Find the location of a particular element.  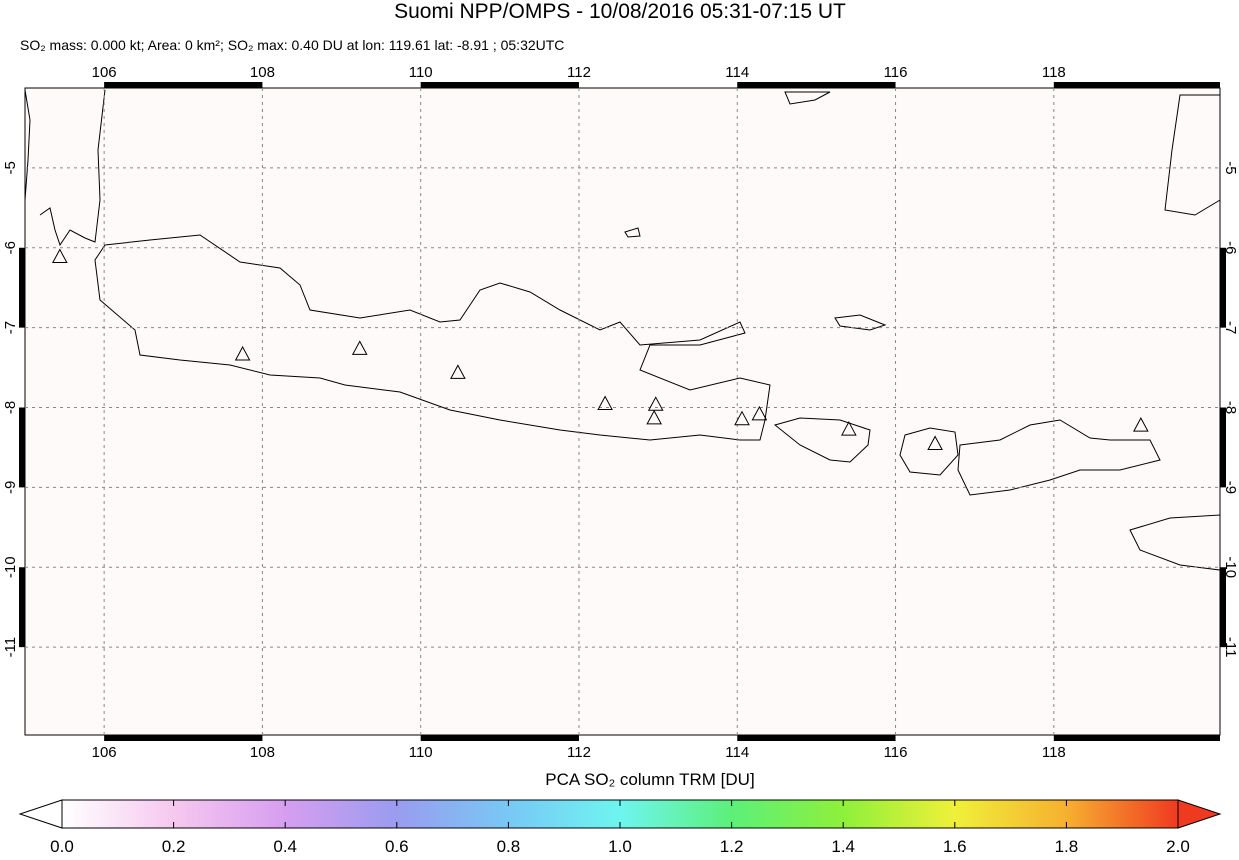

colorbar-tick-label: 1.8 is located at coordinates (1067, 846).